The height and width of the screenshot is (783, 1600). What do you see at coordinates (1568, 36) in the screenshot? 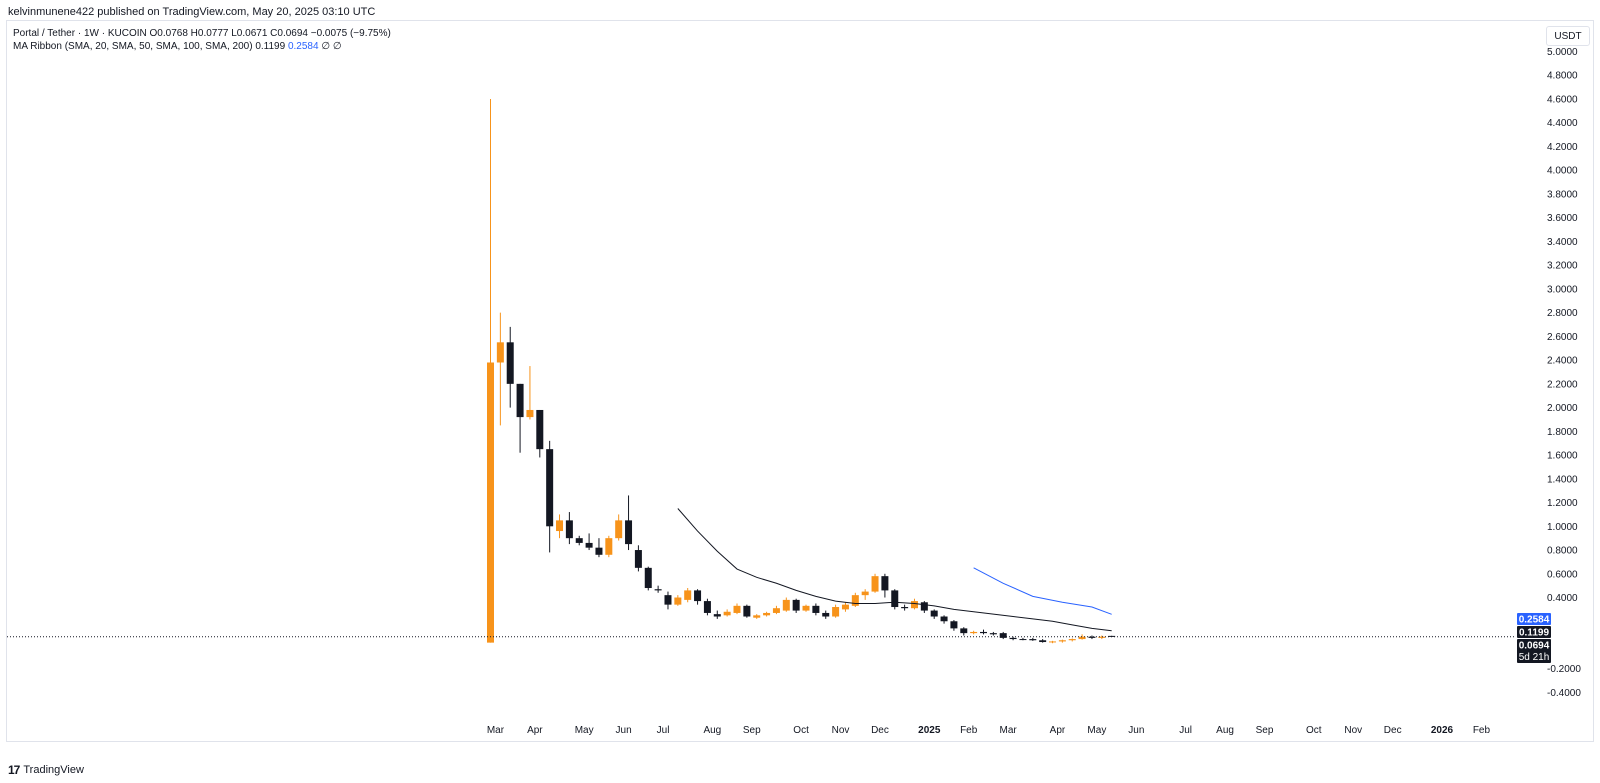
I see `currency-button: USDT` at bounding box center [1568, 36].